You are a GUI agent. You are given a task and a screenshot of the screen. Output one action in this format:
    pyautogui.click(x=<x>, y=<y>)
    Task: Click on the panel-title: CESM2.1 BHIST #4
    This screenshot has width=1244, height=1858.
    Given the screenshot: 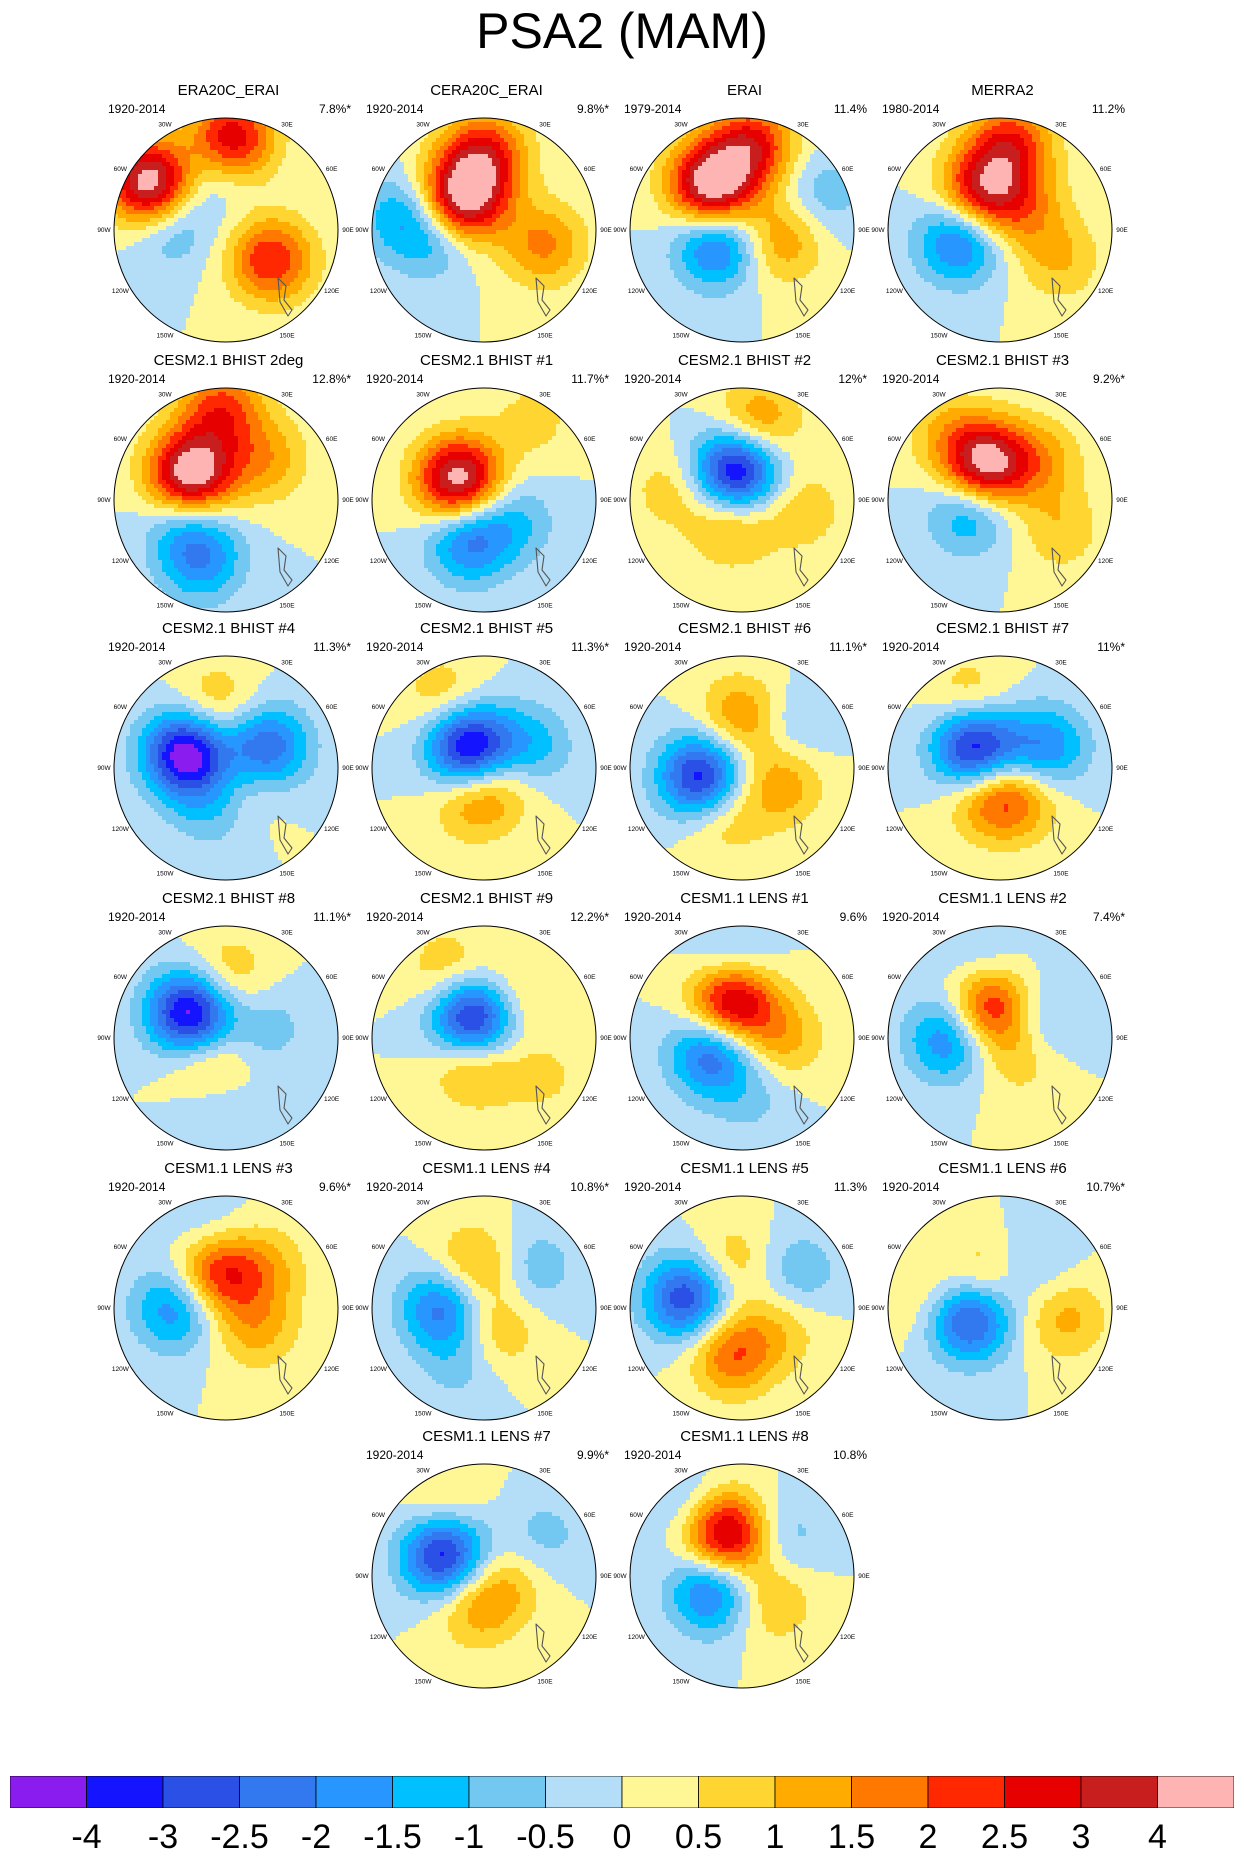 What is the action you would take?
    pyautogui.click(x=228, y=629)
    